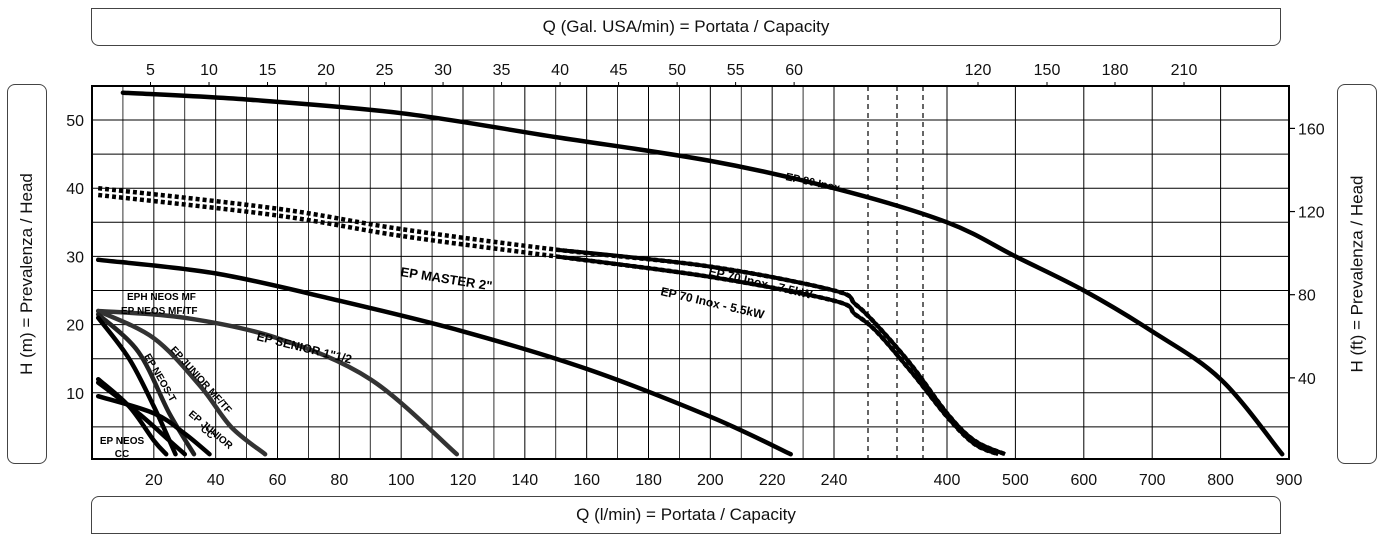 This screenshot has width=1384, height=534. Describe the element at coordinates (326, 70) in the screenshot. I see `x-top-tick-label: 20` at that location.